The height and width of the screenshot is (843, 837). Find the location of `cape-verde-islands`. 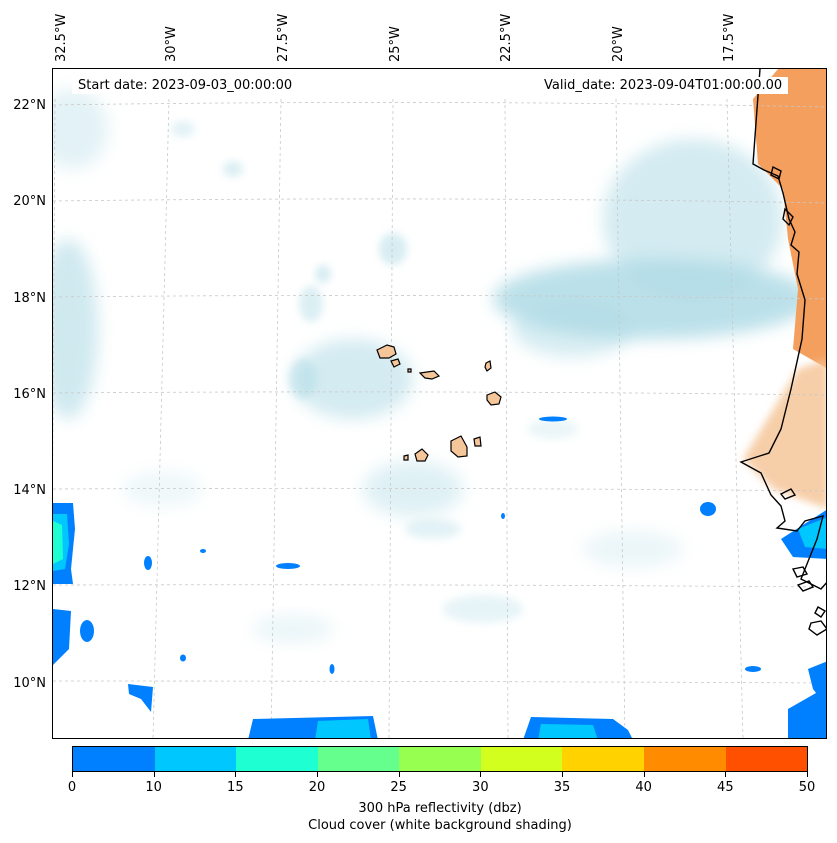

cape-verde-islands is located at coordinates (439, 403).